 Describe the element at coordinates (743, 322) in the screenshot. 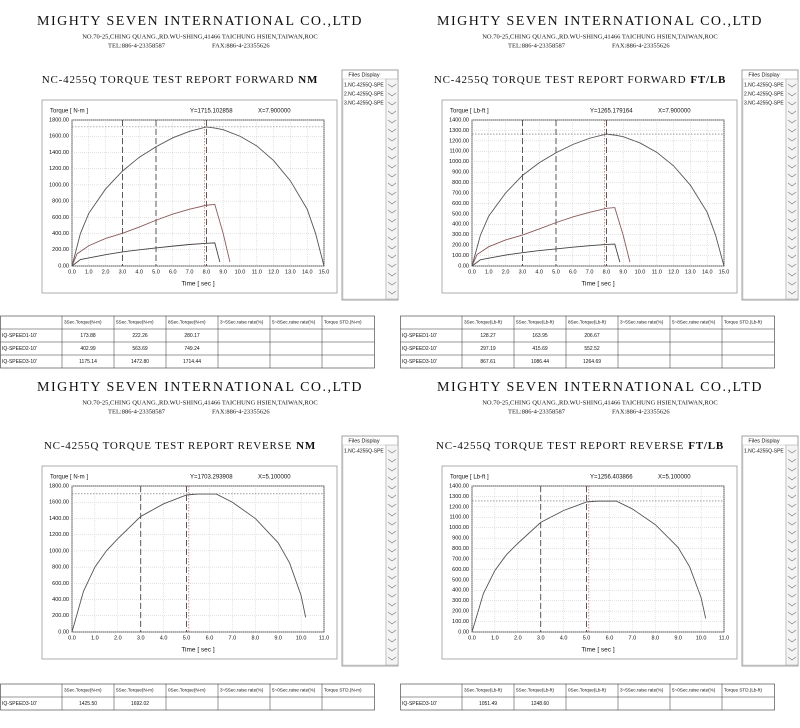

I see `table-header: Torque STD.(Lb-ft)` at that location.